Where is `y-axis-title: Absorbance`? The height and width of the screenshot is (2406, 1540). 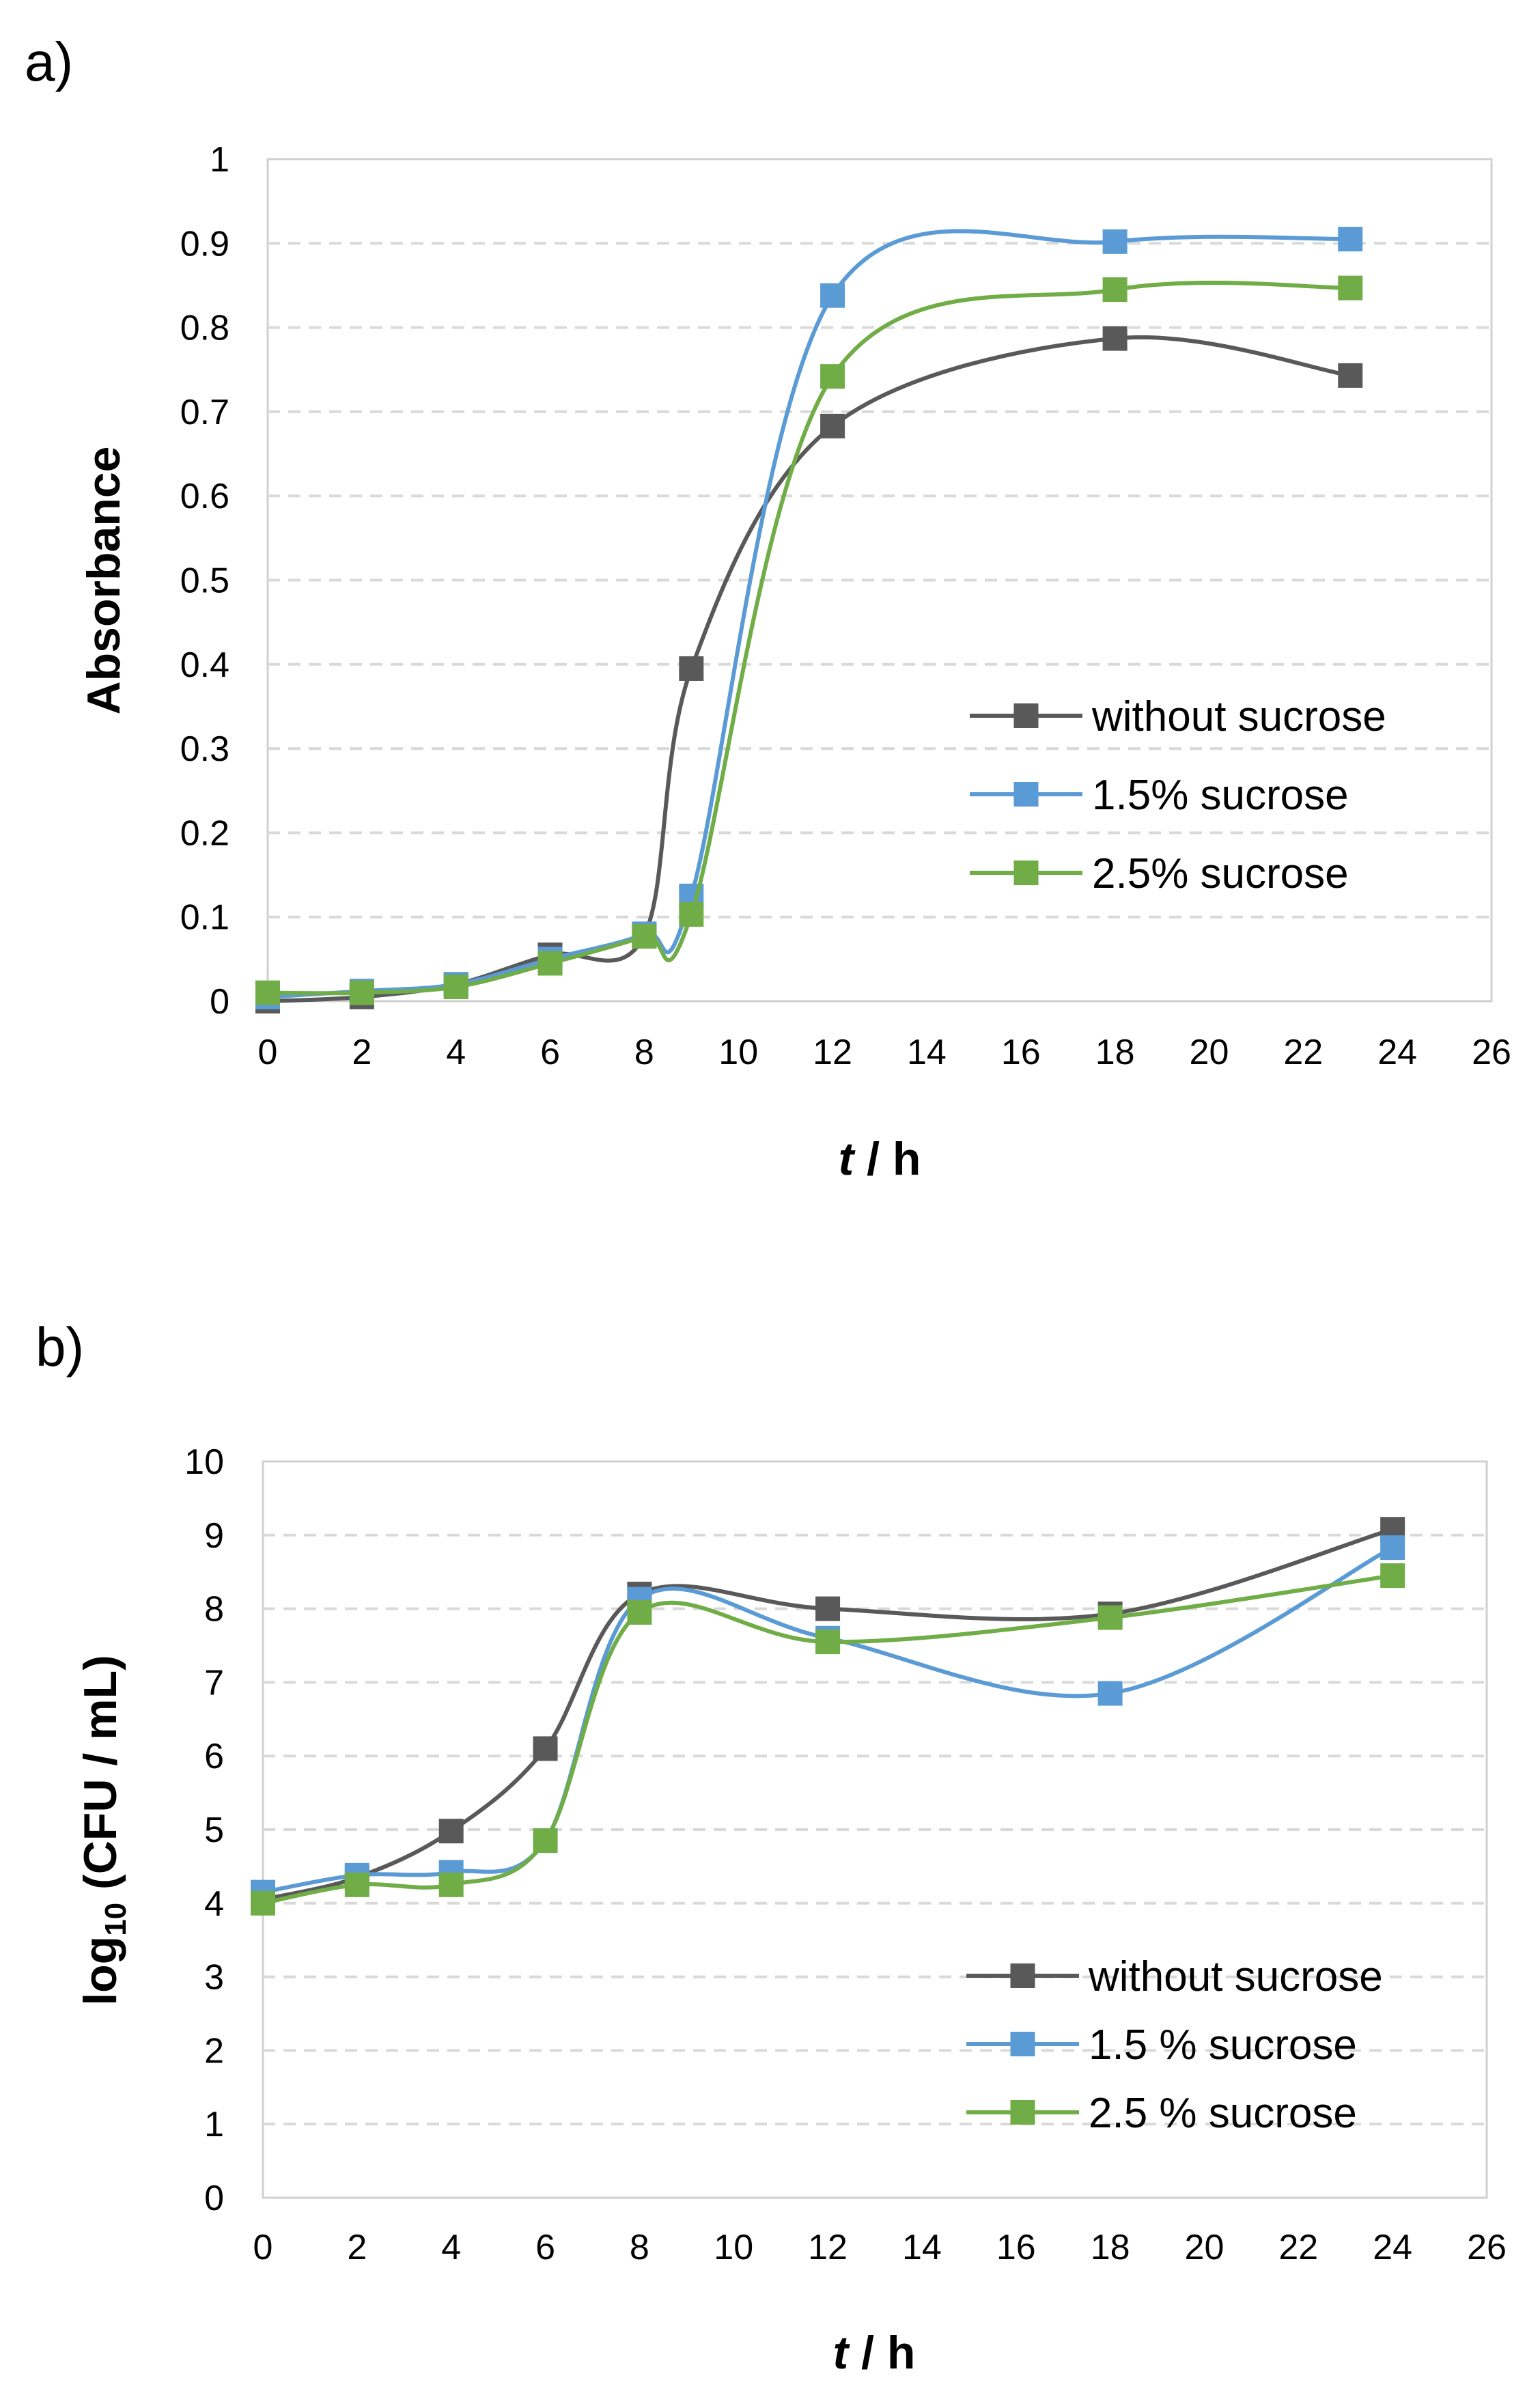
y-axis-title: Absorbance is located at coordinates (104, 581).